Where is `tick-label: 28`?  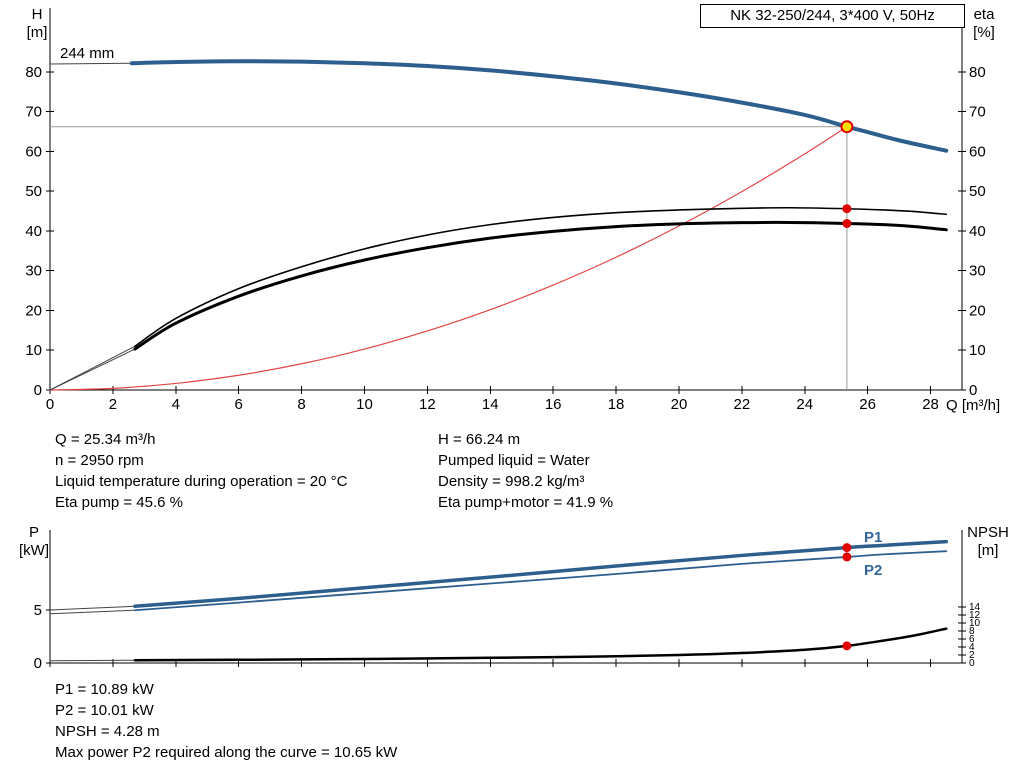
tick-label: 28 is located at coordinates (930, 404).